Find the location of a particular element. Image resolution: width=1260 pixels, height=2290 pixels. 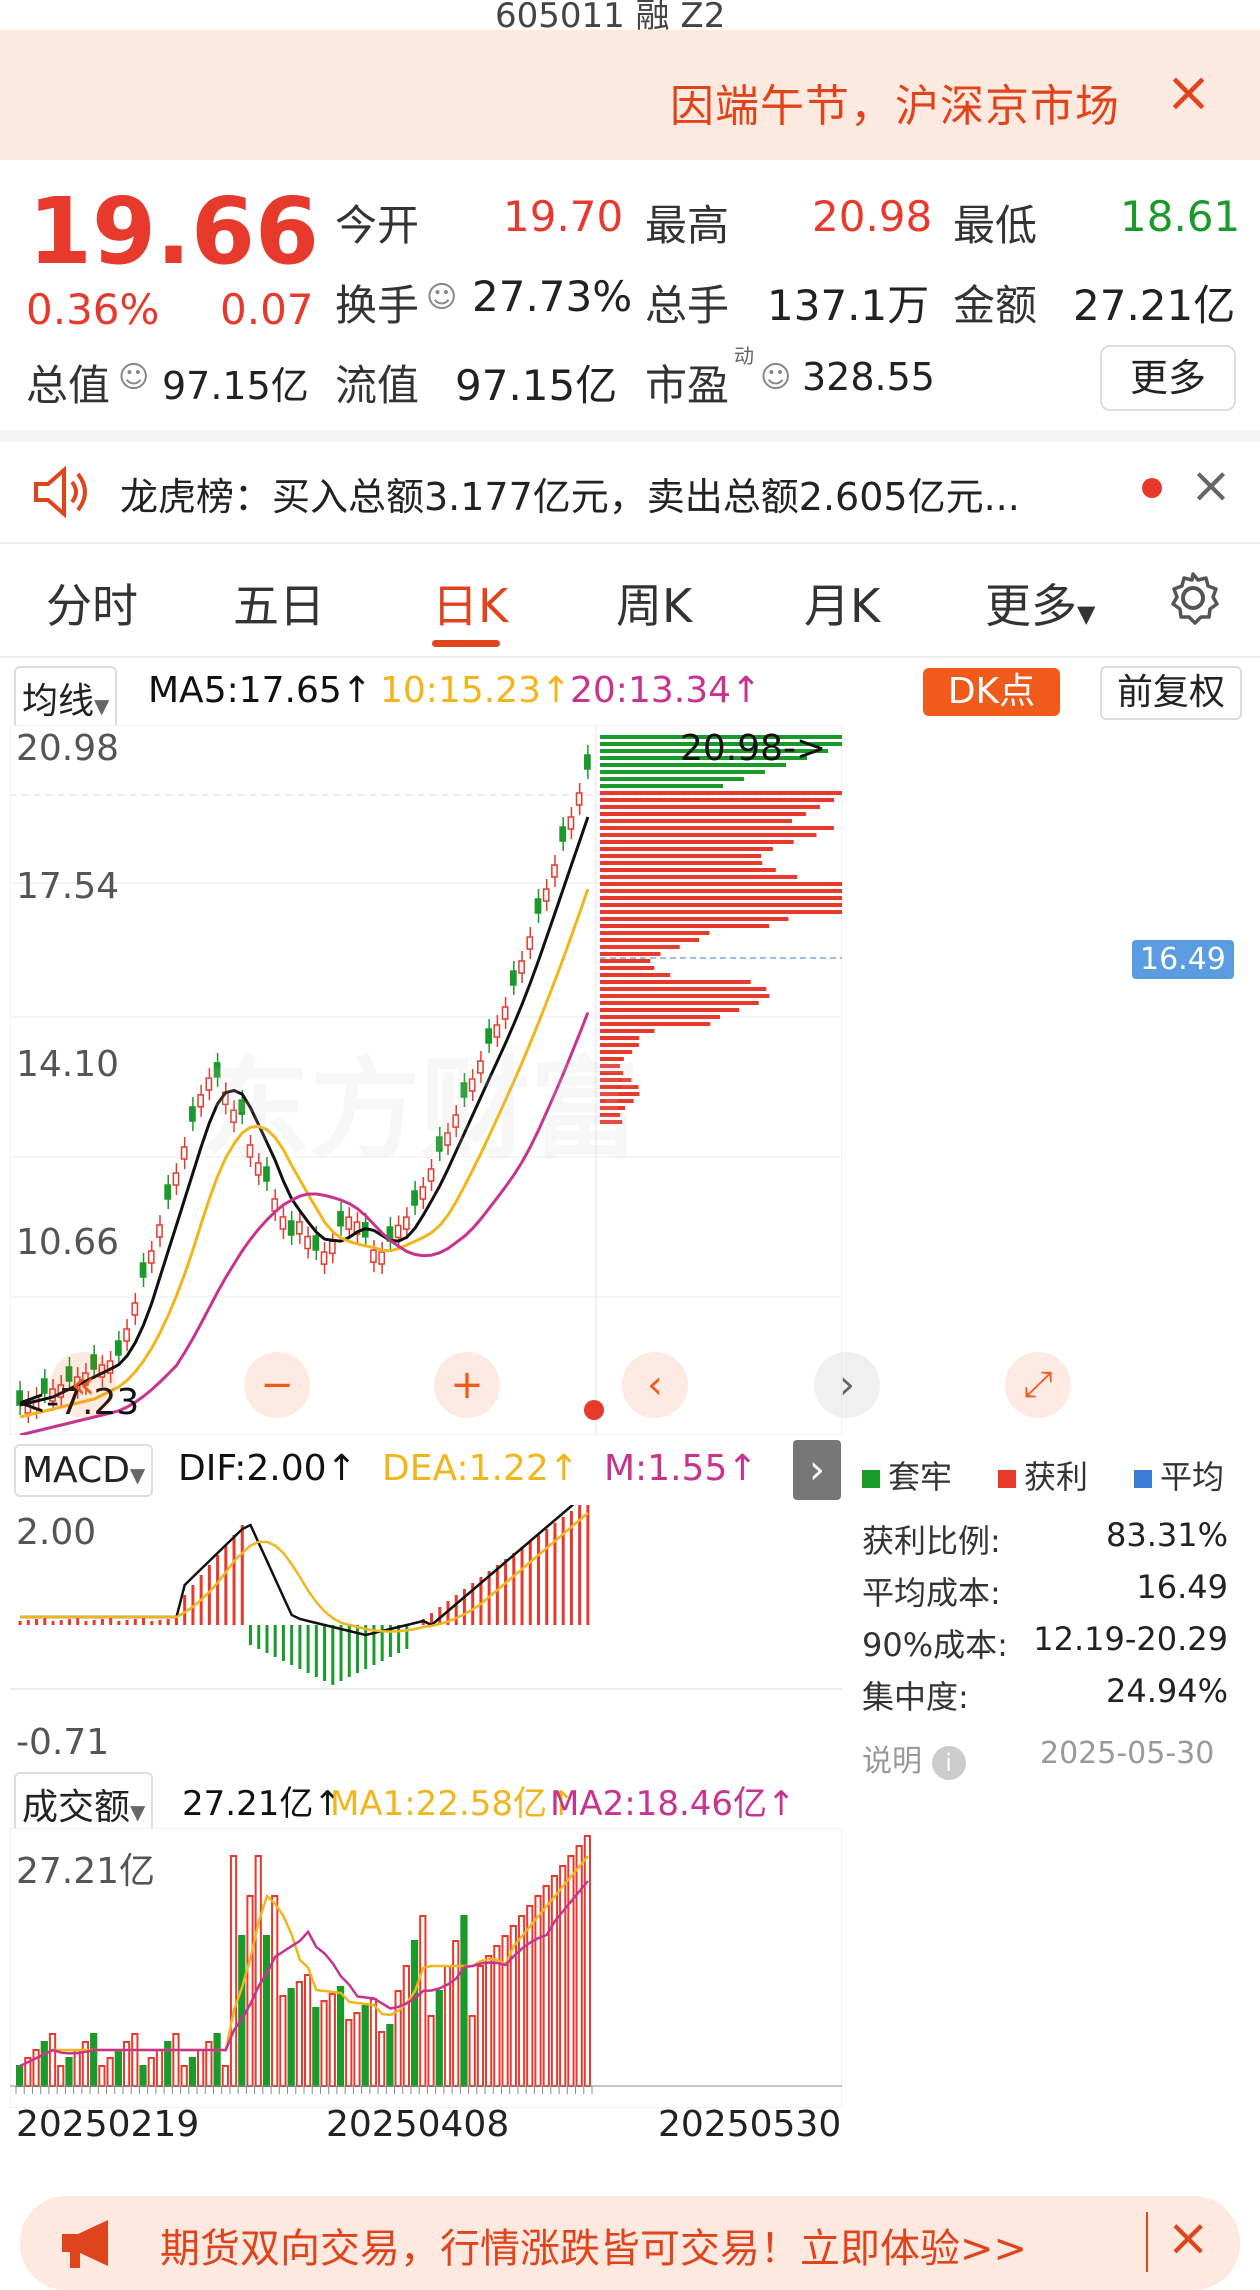

volume-axis-max: 27.21亿 is located at coordinates (86, 1871).